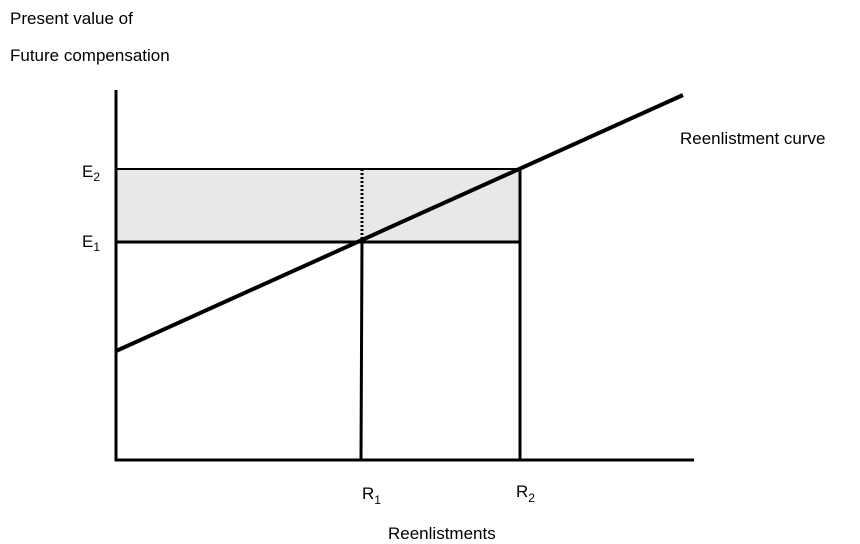 Image resolution: width=860 pixels, height=544 pixels. Describe the element at coordinates (71, 18) in the screenshot. I see `y-axis-label: Present value of` at that location.